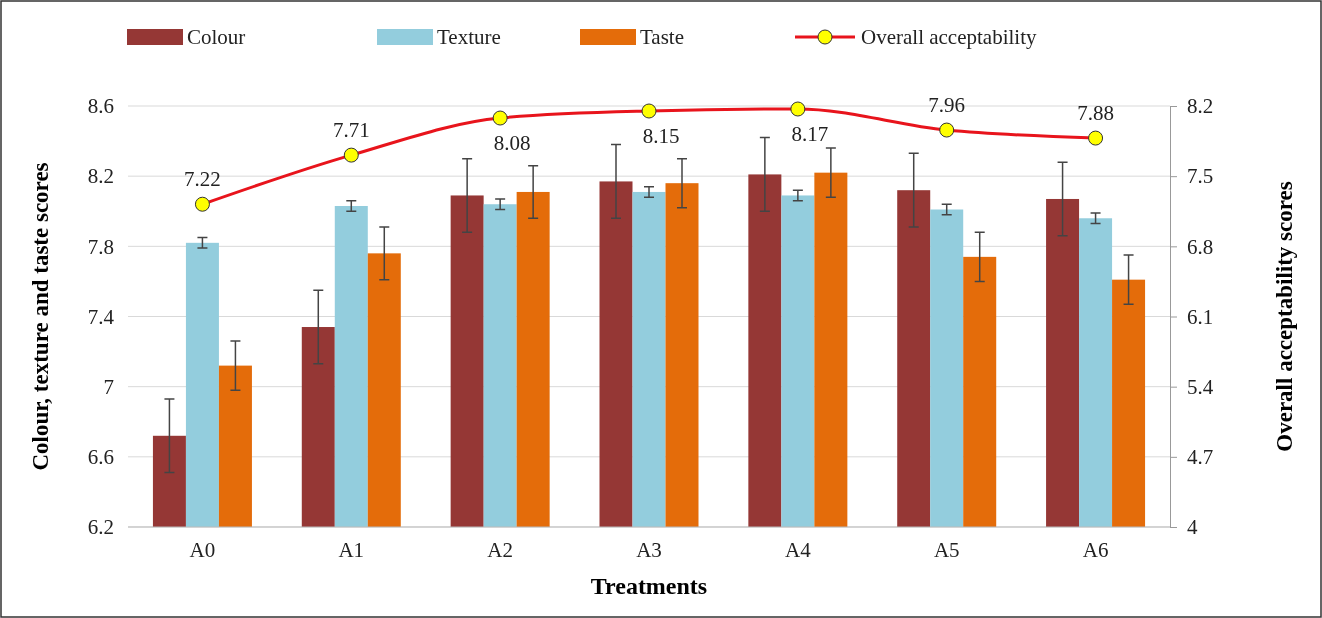 The image size is (1322, 618). What do you see at coordinates (469, 37) in the screenshot?
I see `legend-label: Texture` at bounding box center [469, 37].